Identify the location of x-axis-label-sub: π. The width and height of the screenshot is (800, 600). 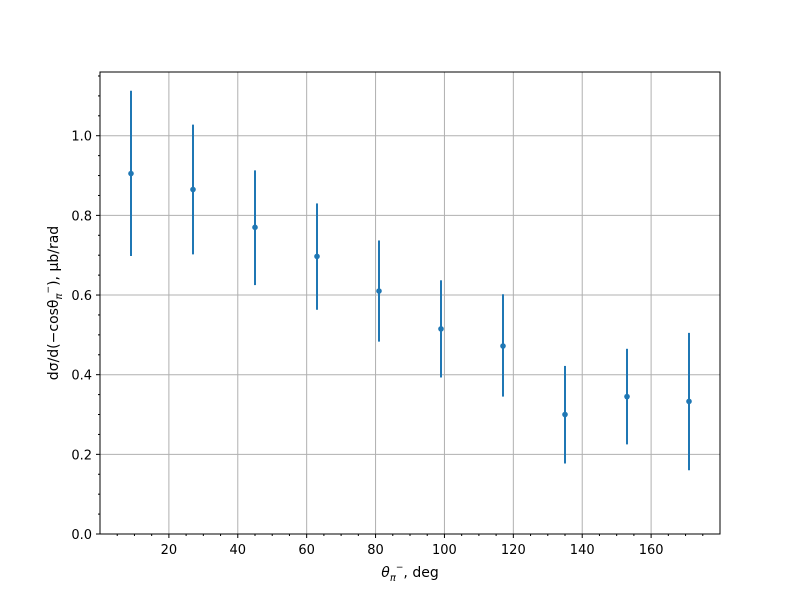
(393, 578).